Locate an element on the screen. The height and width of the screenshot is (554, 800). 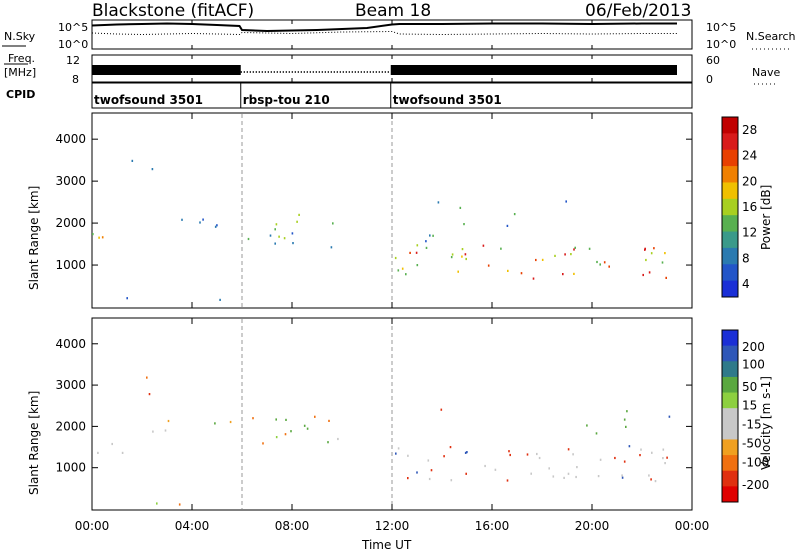
velocity-colorbar-tick-4: -15 is located at coordinates (752, 425).